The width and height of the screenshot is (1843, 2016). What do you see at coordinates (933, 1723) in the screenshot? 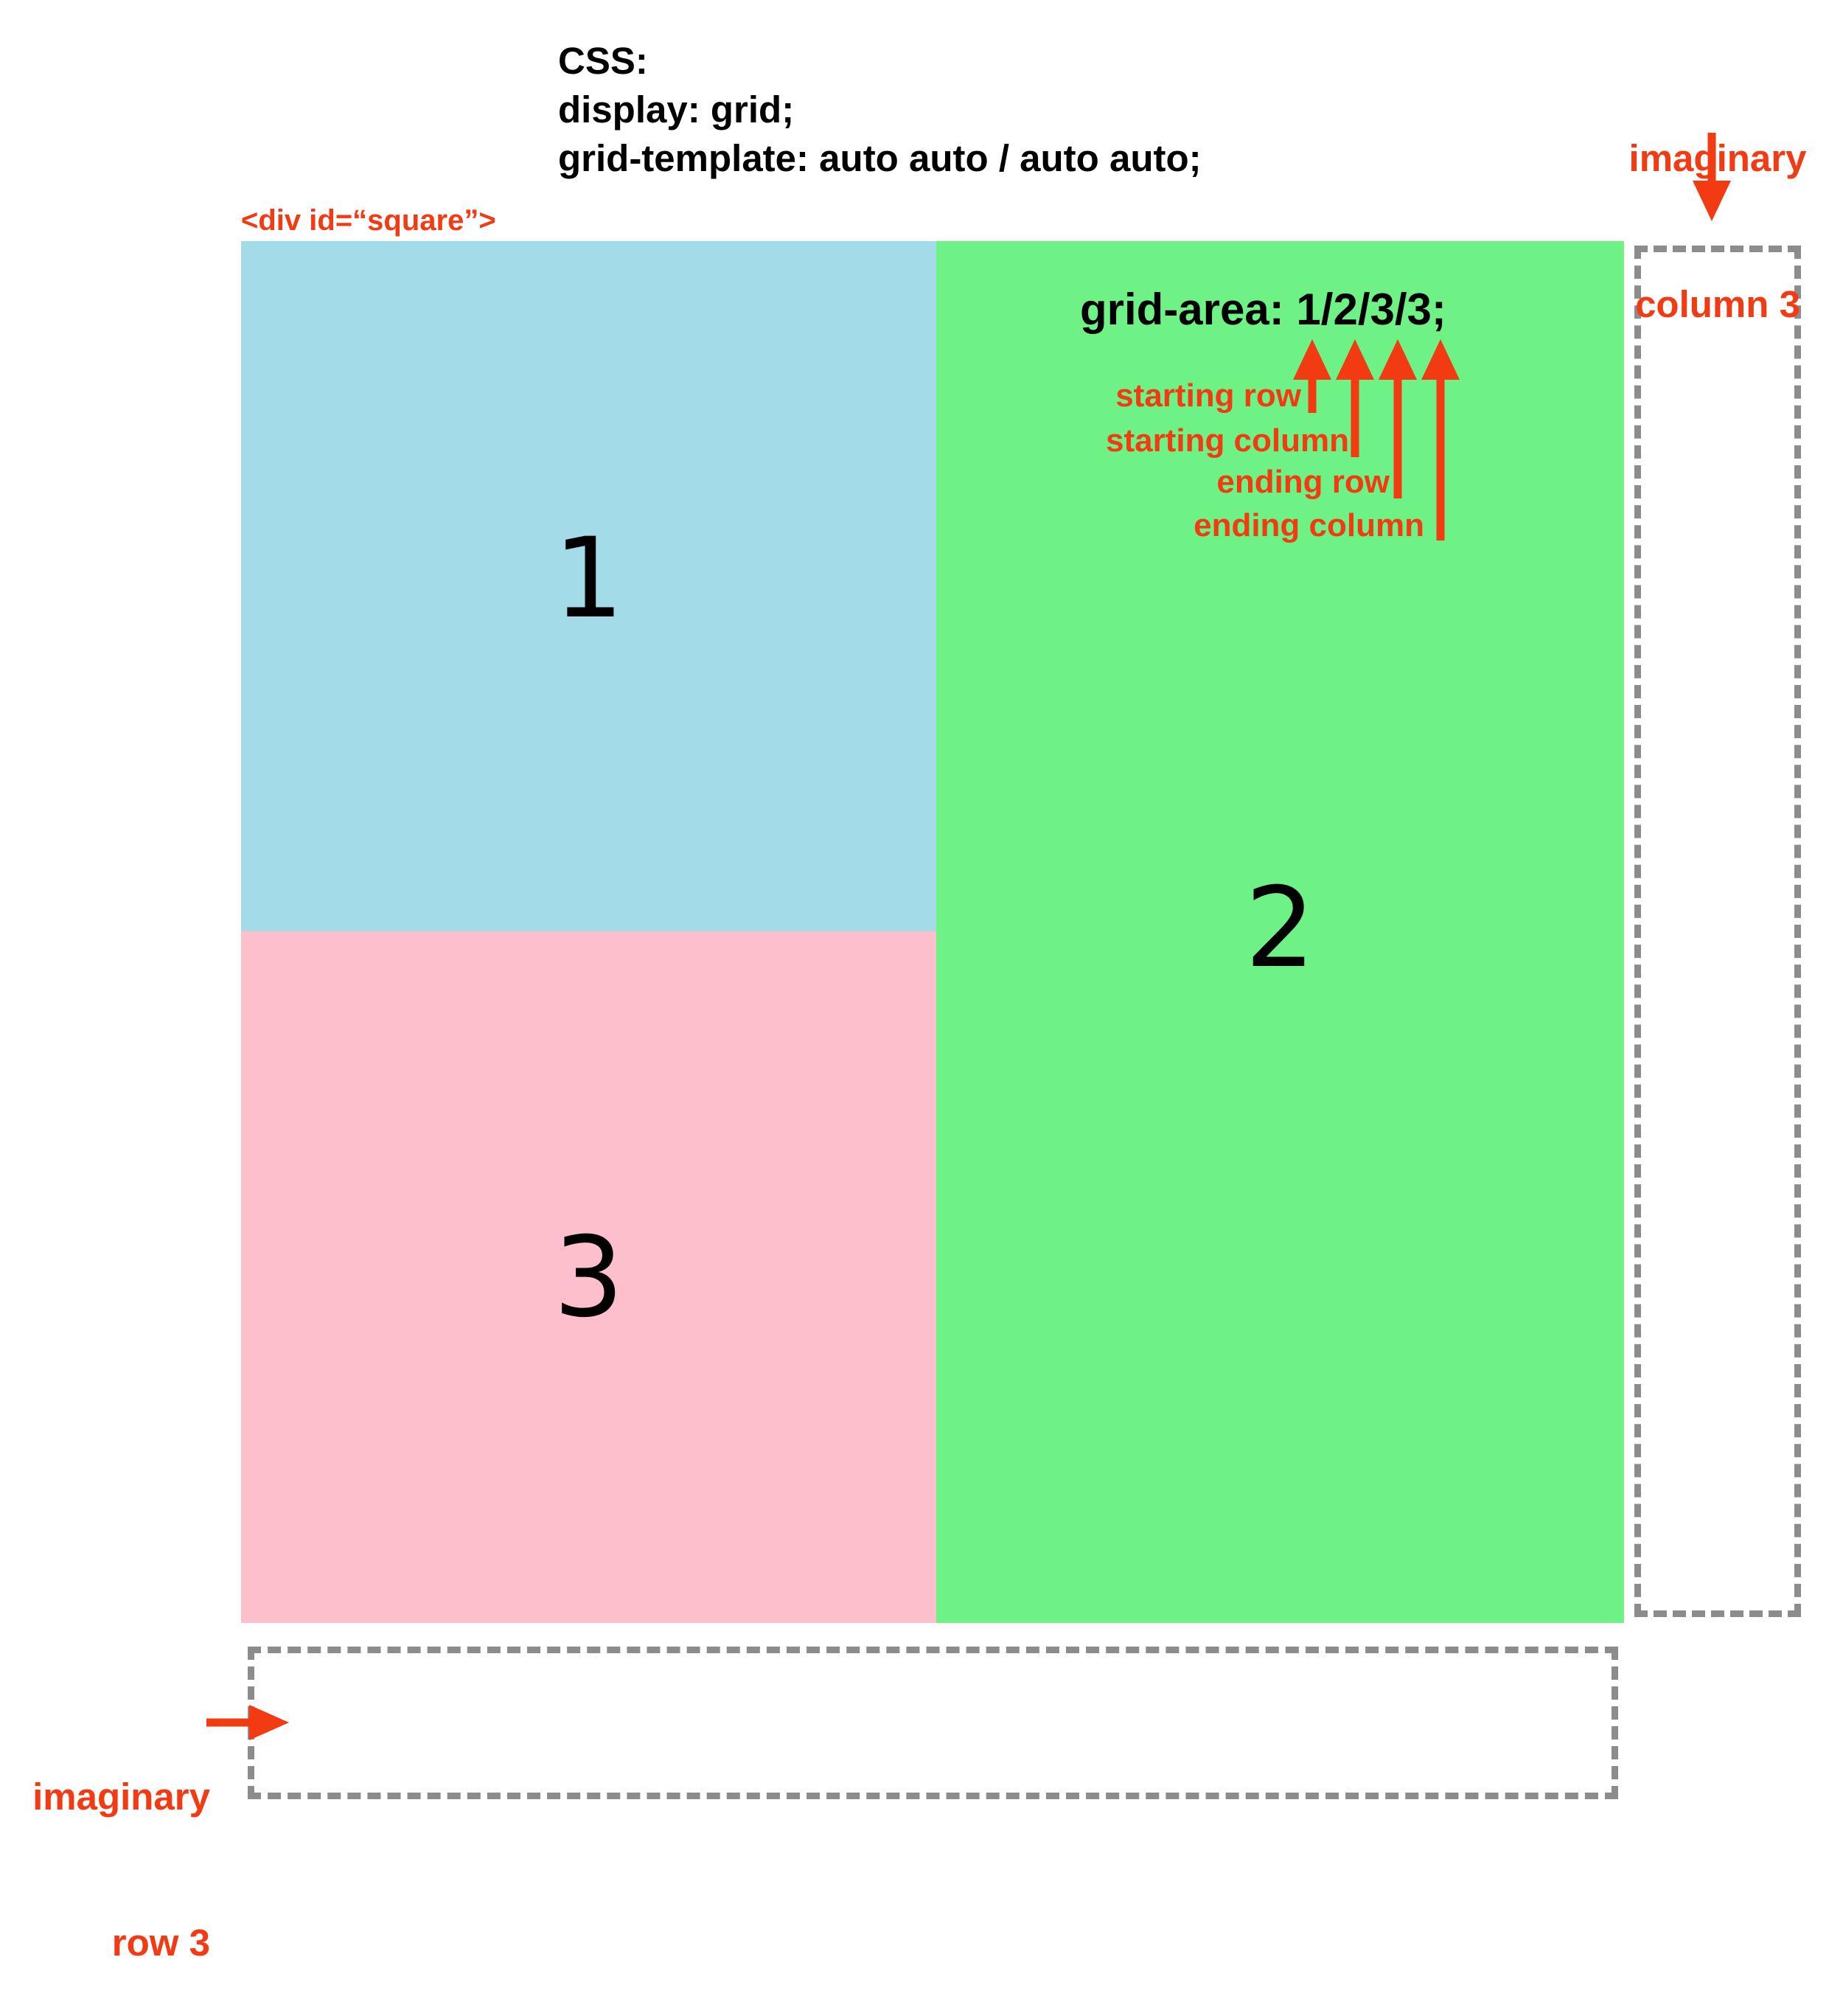
I see `imaginary-row-box` at bounding box center [933, 1723].